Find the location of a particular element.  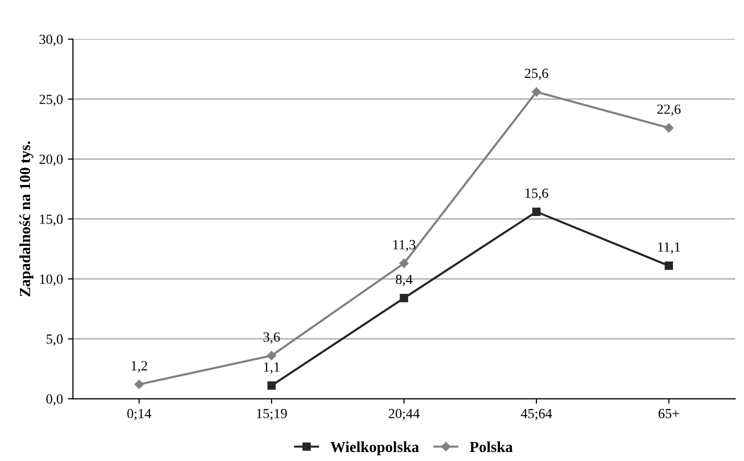

legend-label: Polska is located at coordinates (491, 446).